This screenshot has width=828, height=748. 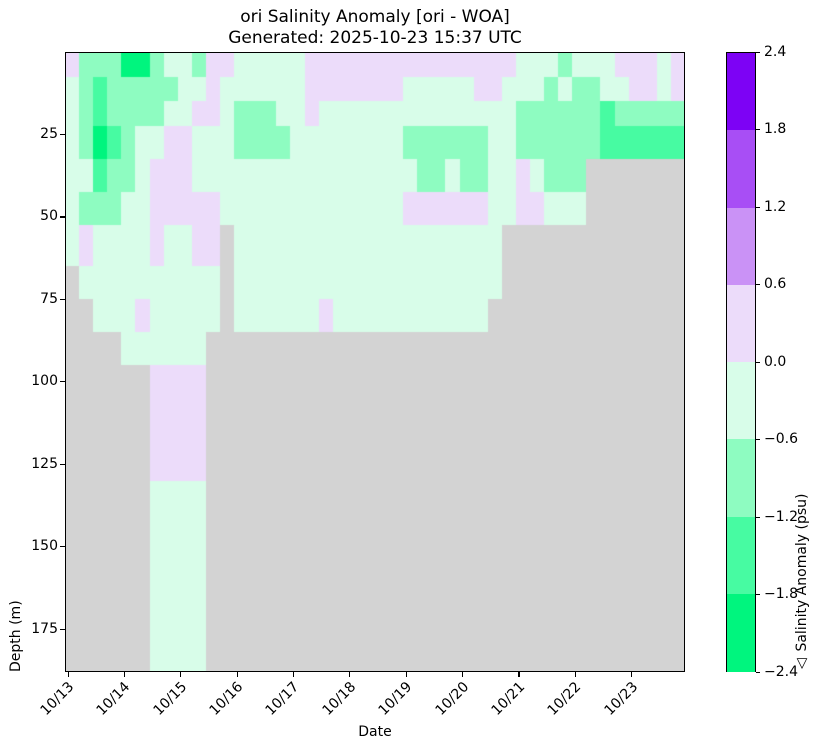 I want to click on x-tick-label: 10/17, so click(x=282, y=699).